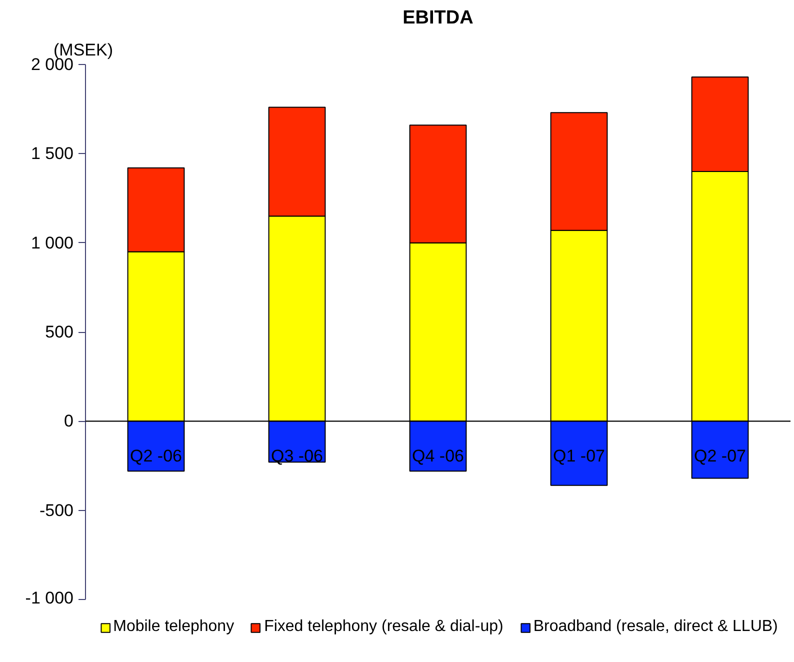 This screenshot has height=662, width=794. Describe the element at coordinates (83, 50) in the screenshot. I see `y-axis-title: (MSEK)` at that location.